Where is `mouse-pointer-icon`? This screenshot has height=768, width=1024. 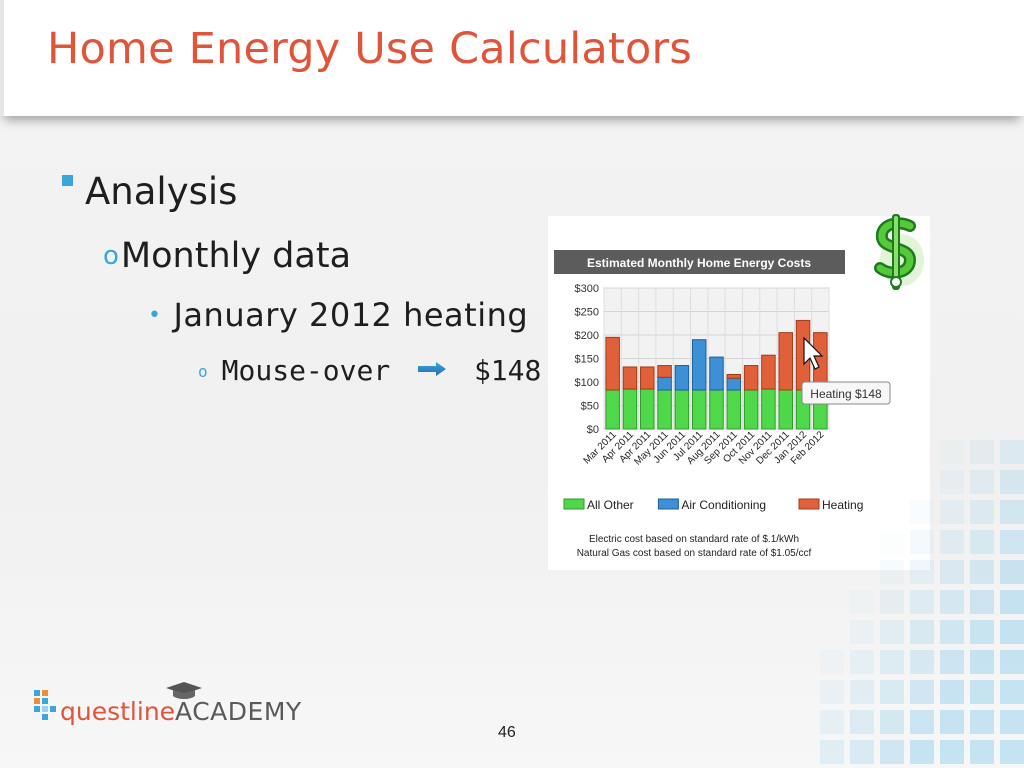 mouse-pointer-icon is located at coordinates (813, 353).